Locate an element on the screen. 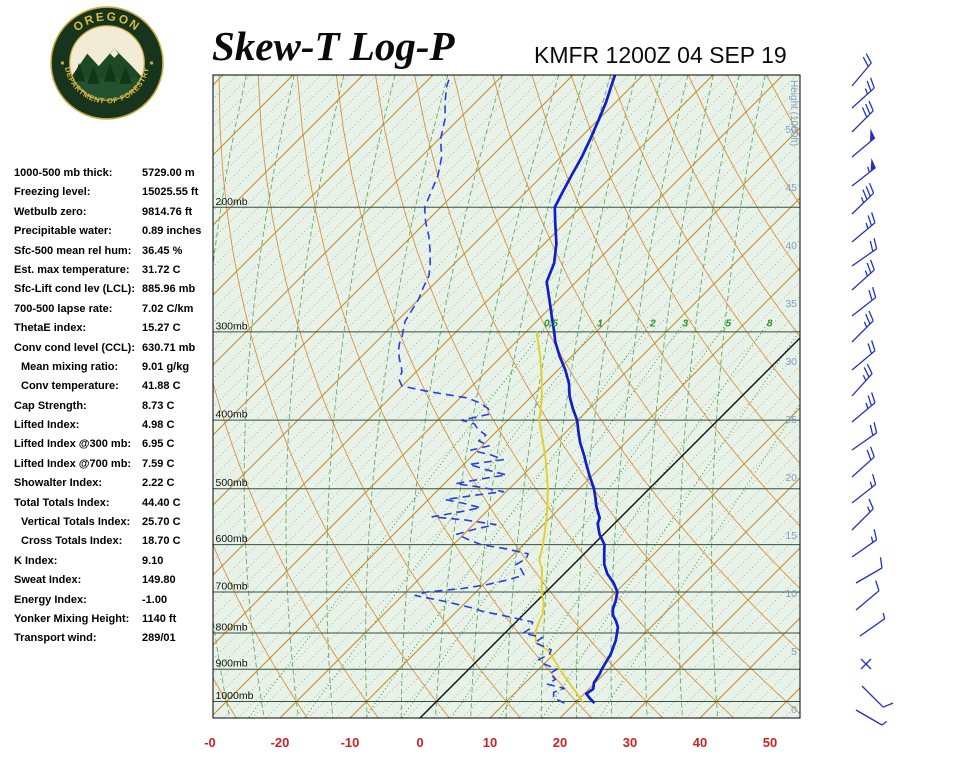 The width and height of the screenshot is (960, 768). stat-row: Showalter Index: 2.22 C is located at coordinates (116, 486).